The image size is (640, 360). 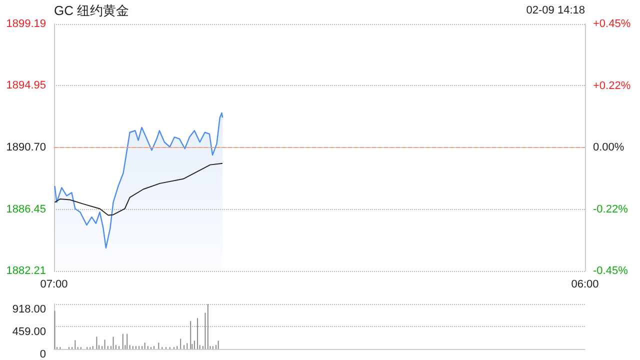 What do you see at coordinates (585, 284) in the screenshot?
I see `x-tick-label: 06:00` at bounding box center [585, 284].